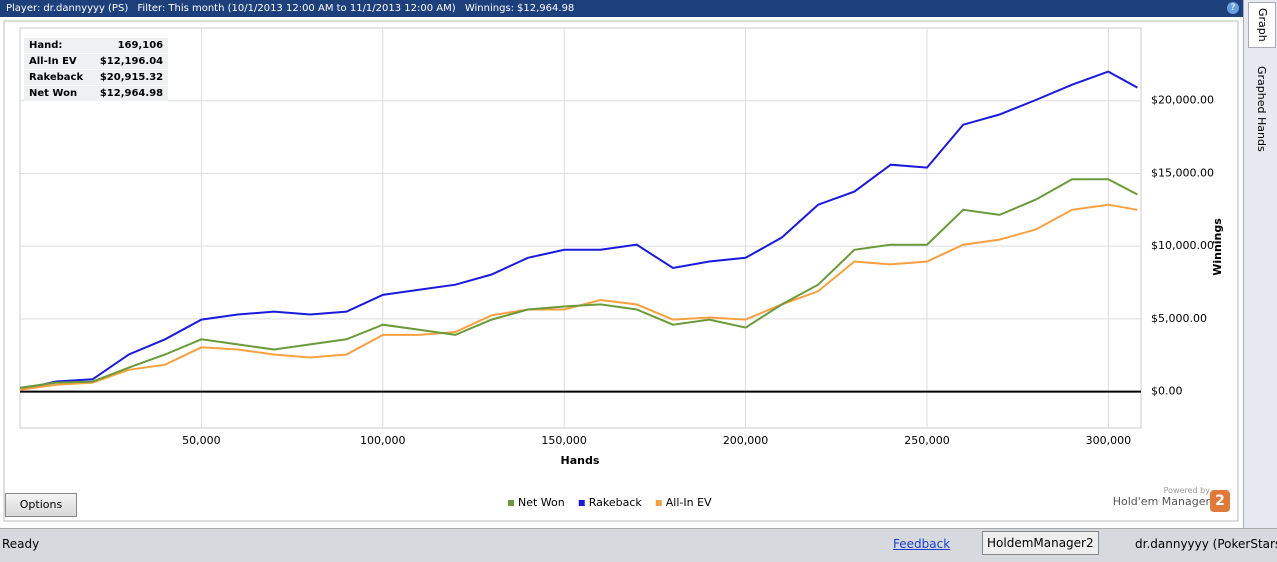 The image size is (1277, 562). What do you see at coordinates (86, 8) in the screenshot?
I see `player: dr.dannyyyy (PS)` at bounding box center [86, 8].